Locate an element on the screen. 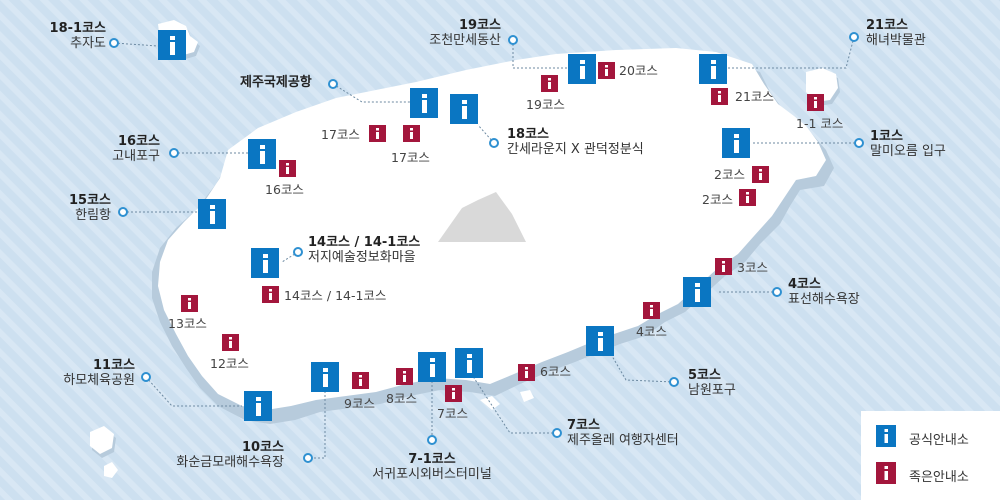 This screenshot has height=500, width=1000. course-label-14: 14코스 / 14-1코스 저지예술정보화마을 is located at coordinates (364, 250).